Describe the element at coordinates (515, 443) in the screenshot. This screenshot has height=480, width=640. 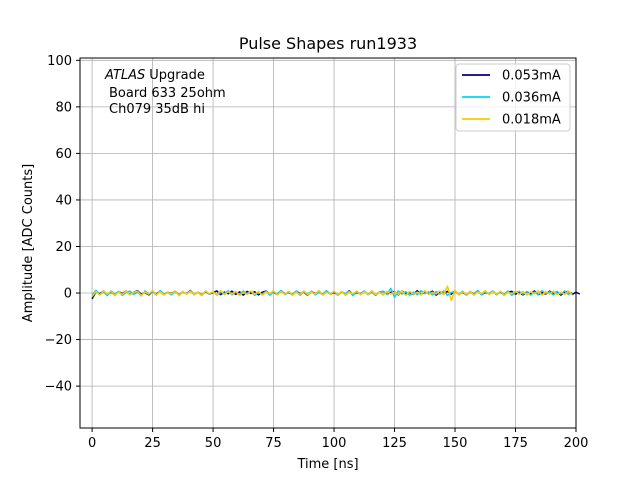
I see `x-tick-label: 175` at that location.